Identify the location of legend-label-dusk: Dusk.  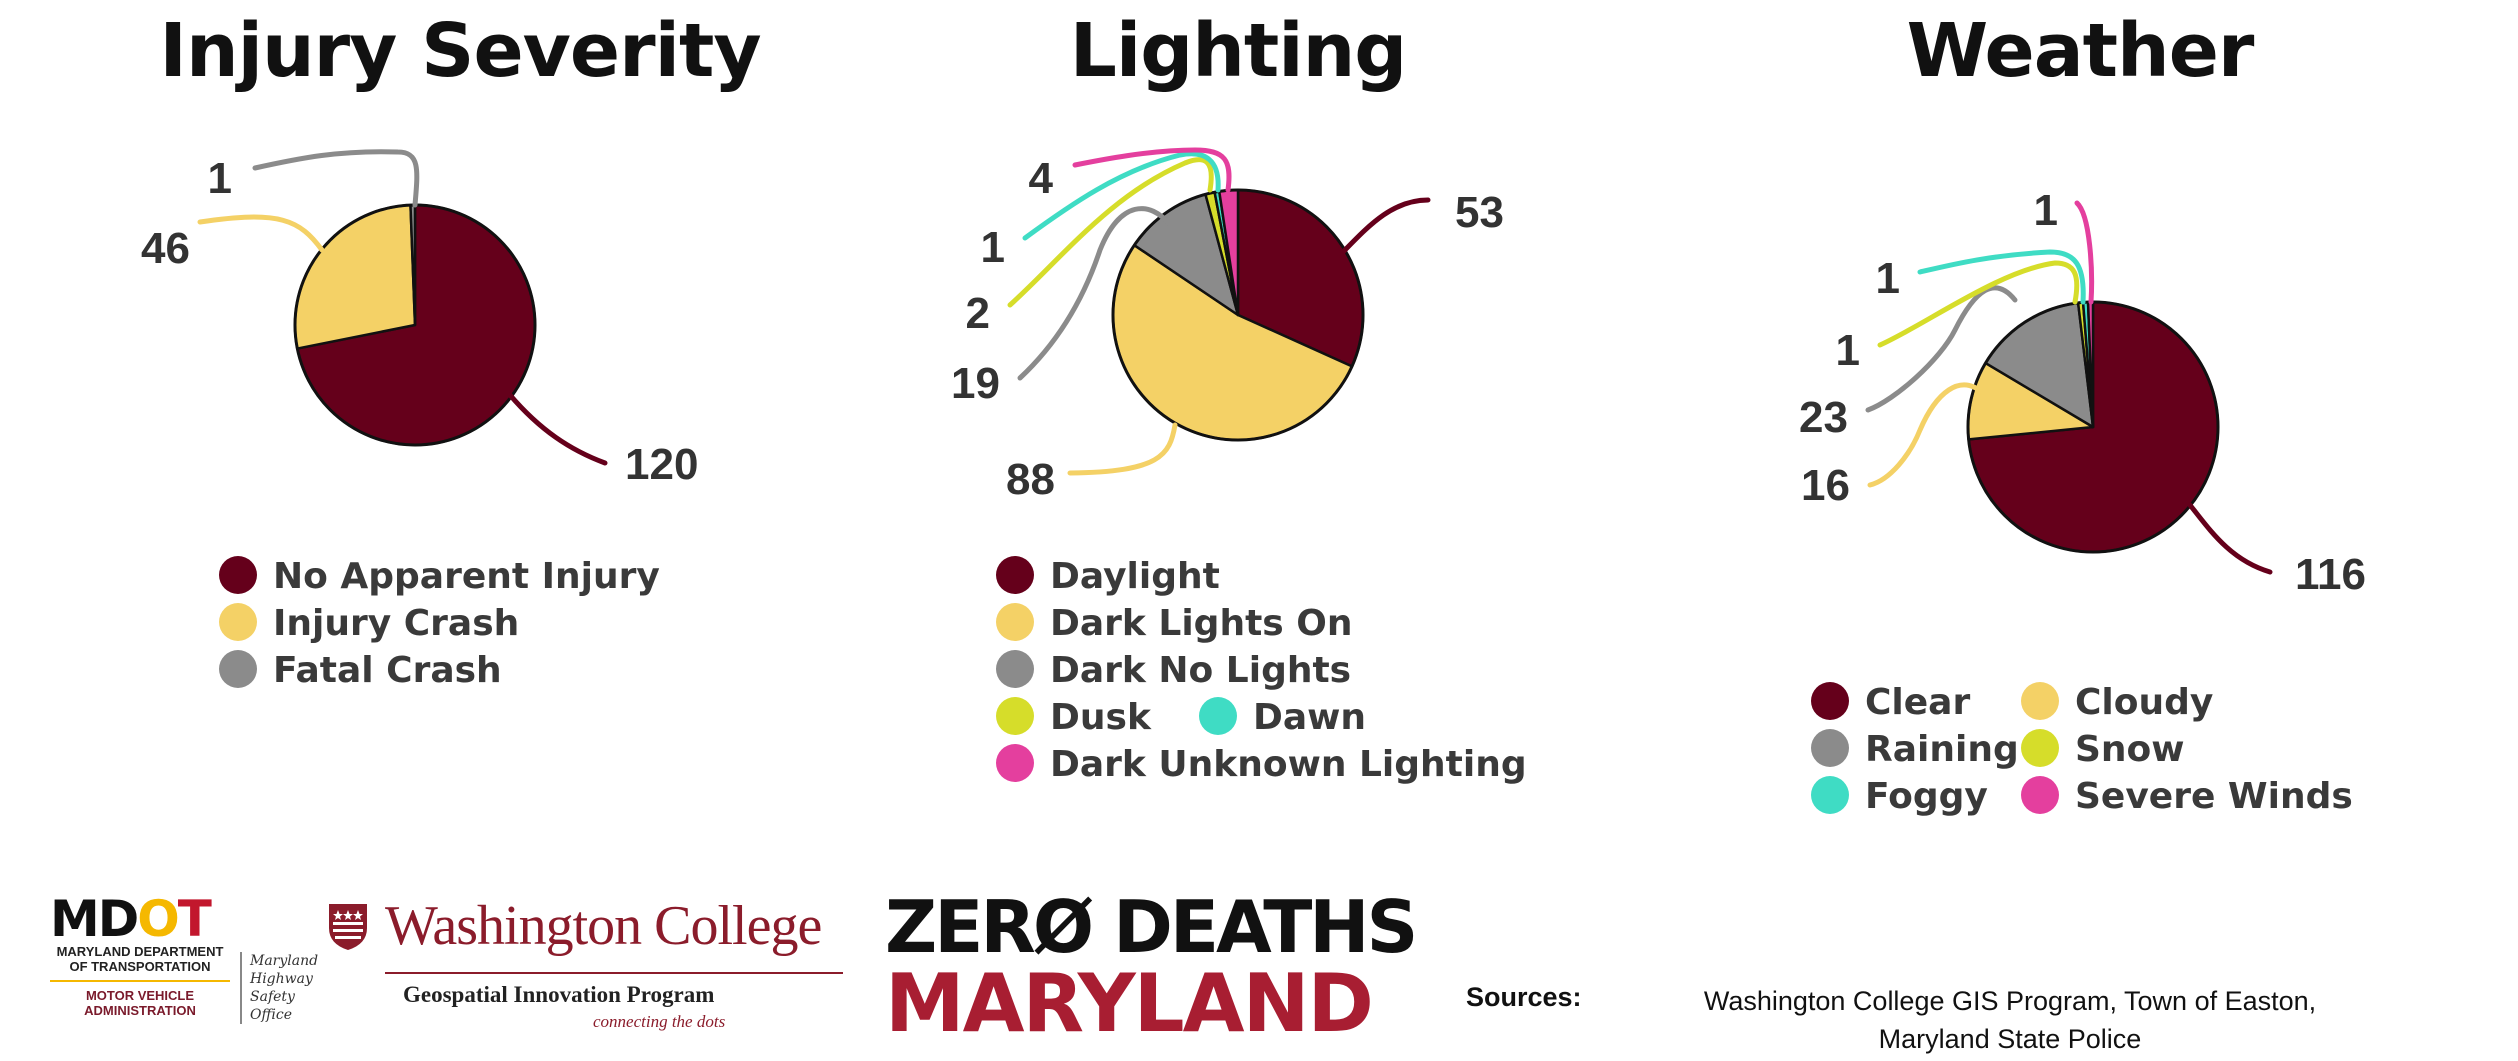
(1101, 717).